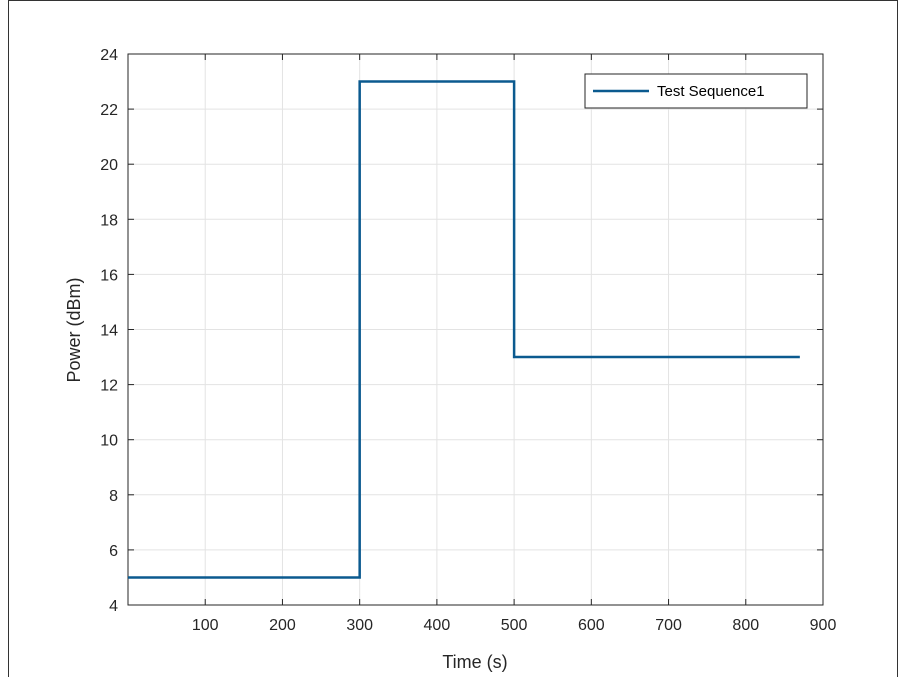 This screenshot has width=900, height=677. What do you see at coordinates (113, 606) in the screenshot?
I see `y-tick-label: 4` at bounding box center [113, 606].